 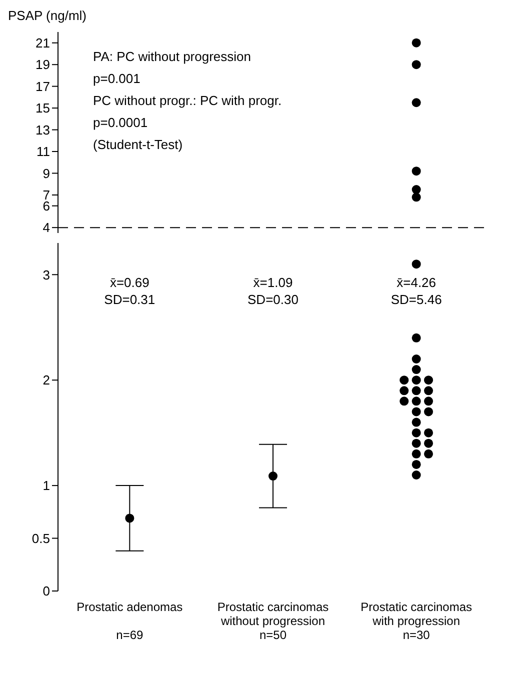 What do you see at coordinates (129, 621) in the screenshot?
I see `x-tick-label: Prostatic adenomas n=69` at bounding box center [129, 621].